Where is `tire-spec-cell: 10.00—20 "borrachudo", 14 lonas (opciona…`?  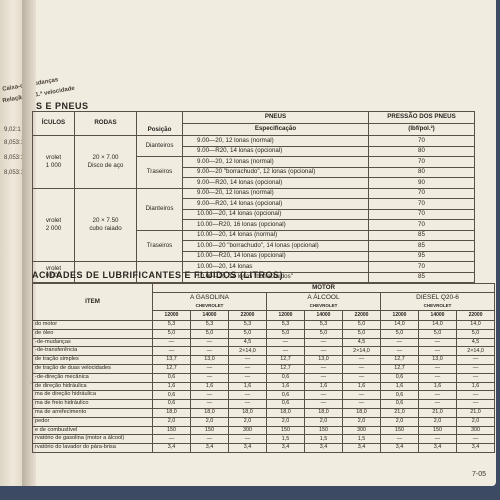 tire-spec-cell: 10.00—20 "borrachudo", 14 lonas (opciona… is located at coordinates (275, 246).